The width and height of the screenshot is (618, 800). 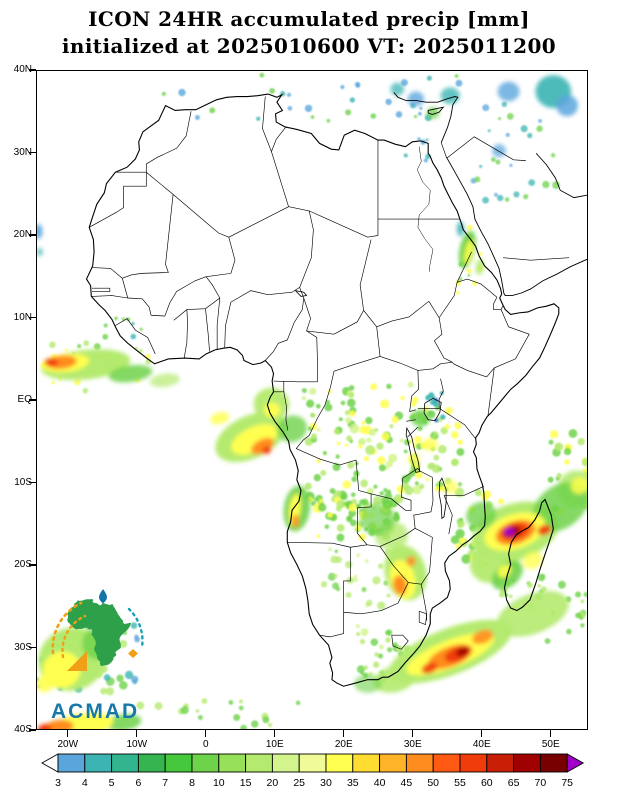 I want to click on colorbar-tick-label: 30, so click(x=326, y=783).